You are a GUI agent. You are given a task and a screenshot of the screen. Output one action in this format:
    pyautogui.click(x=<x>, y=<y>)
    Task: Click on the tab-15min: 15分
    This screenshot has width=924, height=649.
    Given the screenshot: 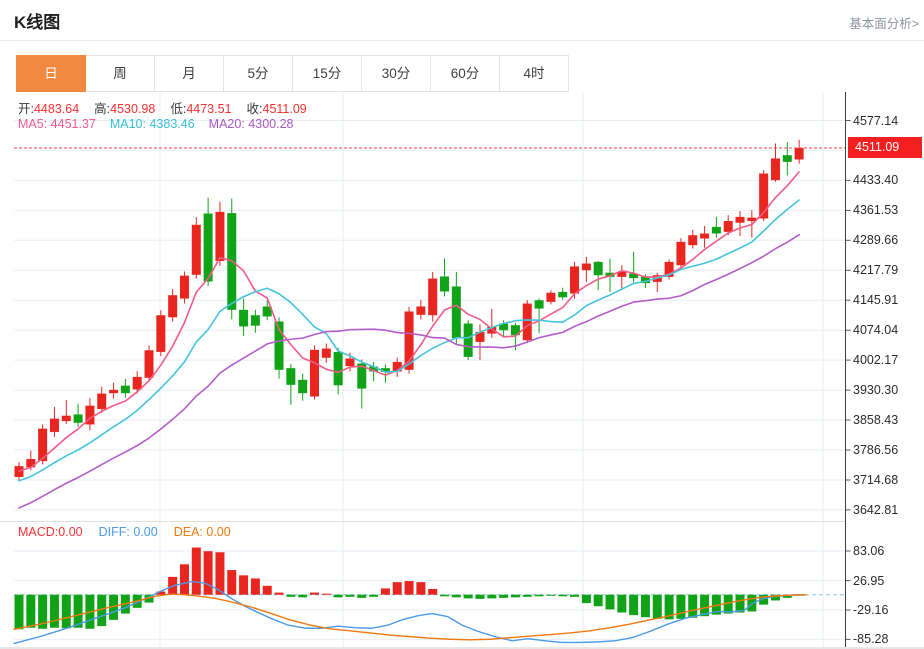 What is the action you would take?
    pyautogui.click(x=327, y=73)
    